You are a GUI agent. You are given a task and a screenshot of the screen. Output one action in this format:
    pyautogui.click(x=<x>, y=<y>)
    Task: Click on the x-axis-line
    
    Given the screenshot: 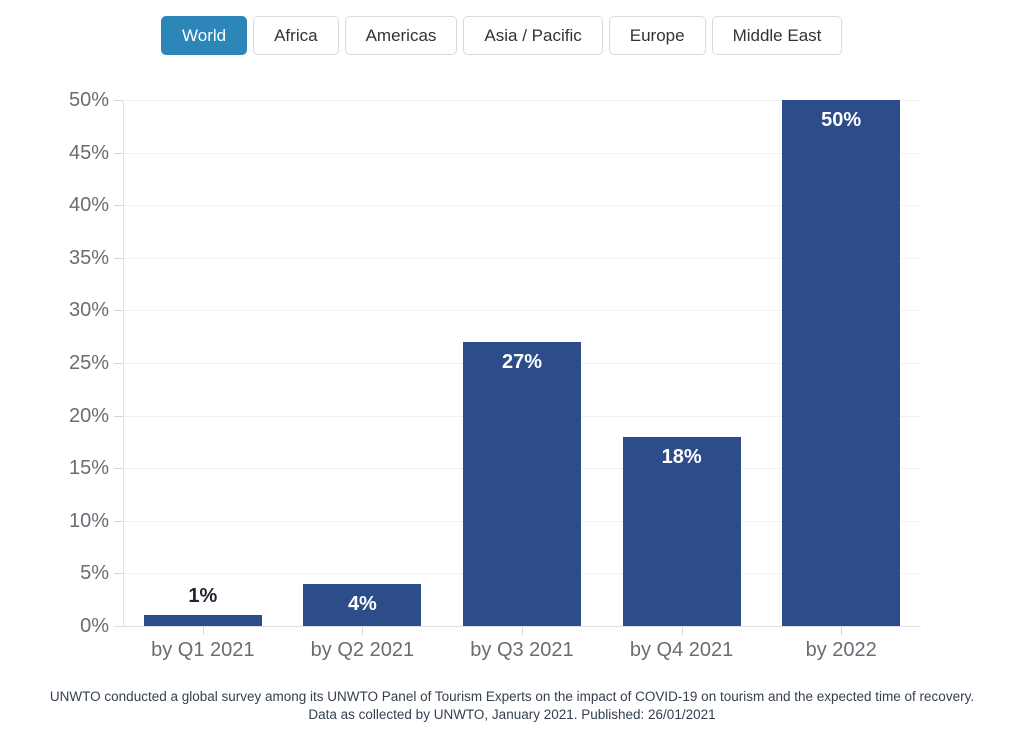 What is the action you would take?
    pyautogui.click(x=517, y=626)
    